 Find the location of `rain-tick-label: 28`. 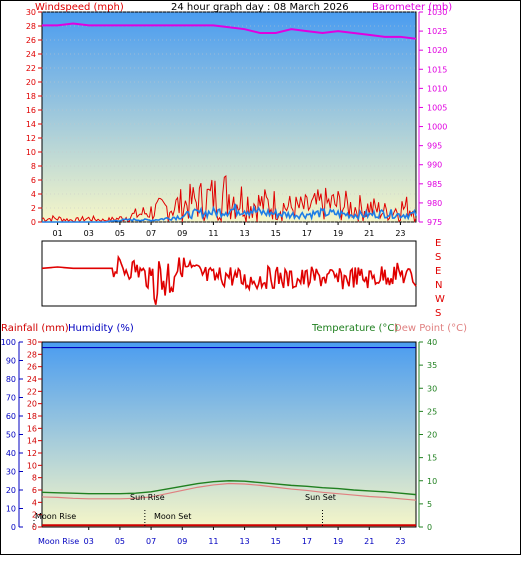

rain-tick-label: 28 is located at coordinates (32, 354).